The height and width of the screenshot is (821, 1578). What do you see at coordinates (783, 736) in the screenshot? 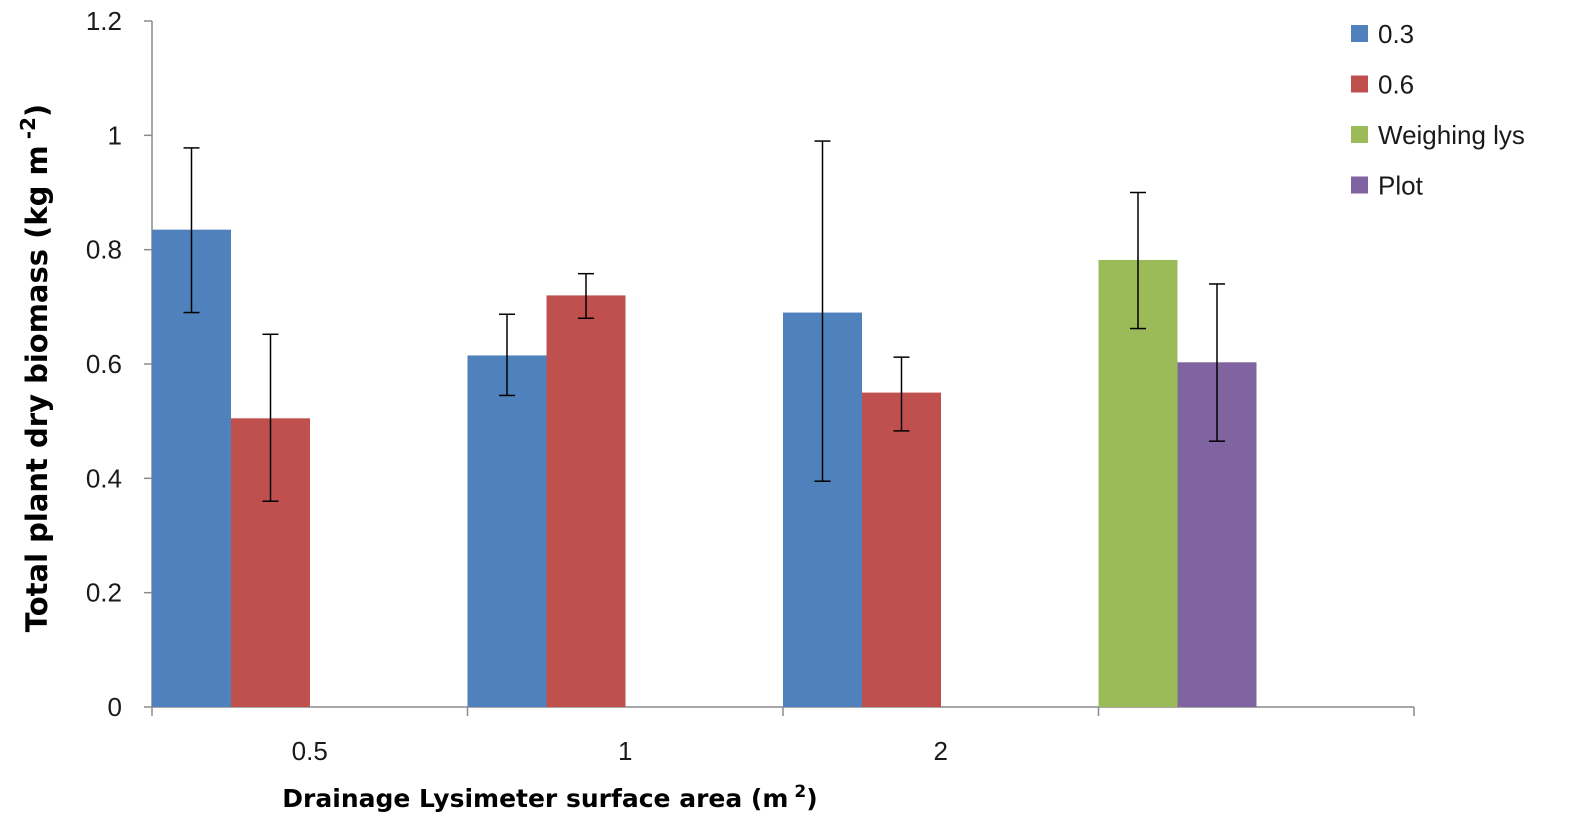
I see `x-axis: 0.5 1 2` at bounding box center [783, 736].